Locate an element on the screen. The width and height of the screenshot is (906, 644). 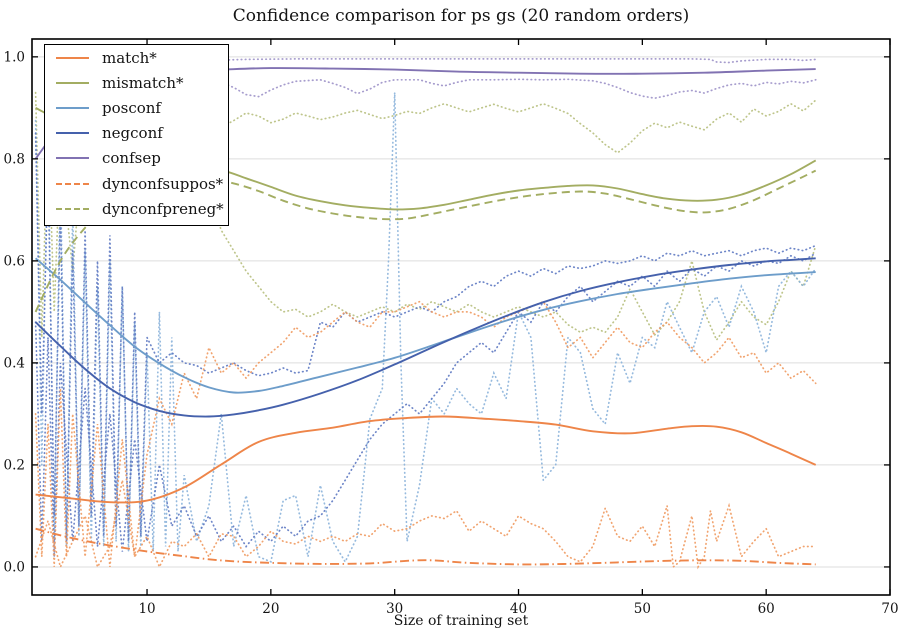
series-dynconfsuppos is located at coordinates (425, 546).